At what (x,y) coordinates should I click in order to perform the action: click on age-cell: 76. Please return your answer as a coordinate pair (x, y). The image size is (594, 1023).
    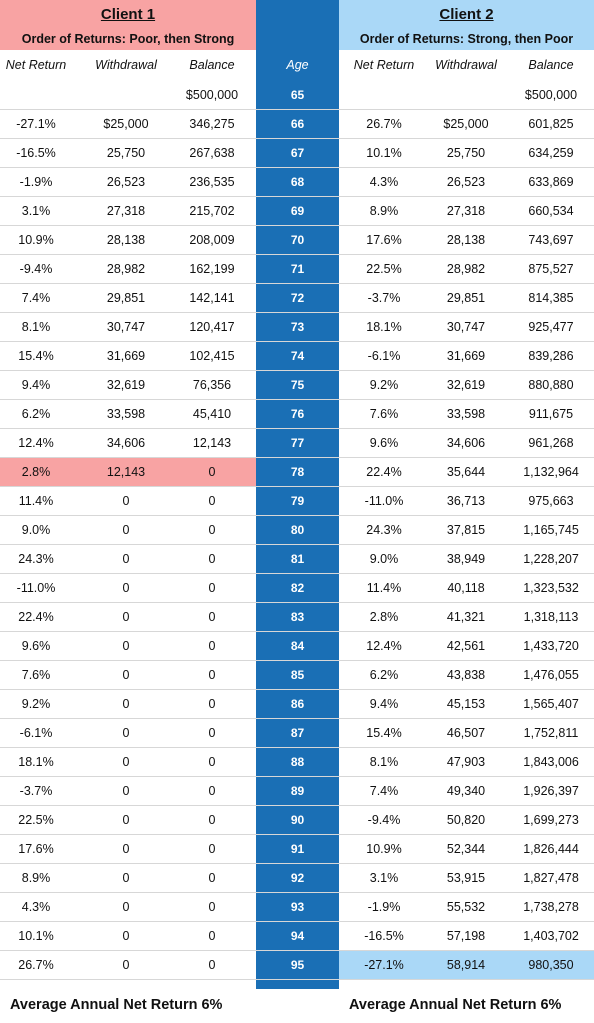
    Looking at the image, I should click on (297, 414).